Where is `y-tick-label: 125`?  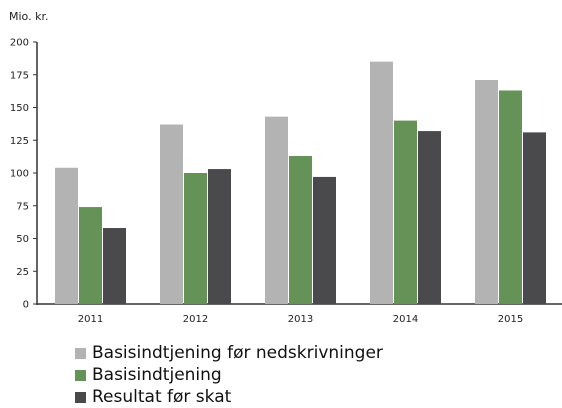
y-tick-label: 125 is located at coordinates (19, 141).